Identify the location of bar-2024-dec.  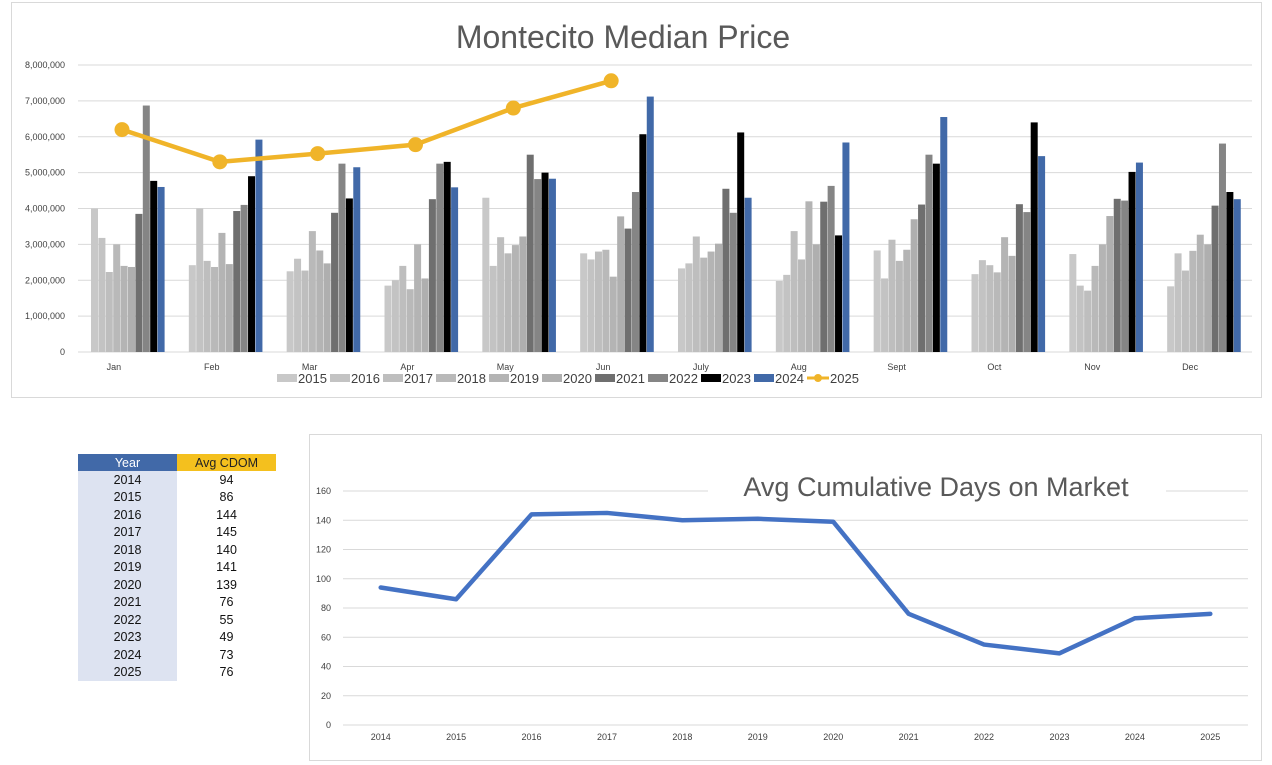
(1237, 275).